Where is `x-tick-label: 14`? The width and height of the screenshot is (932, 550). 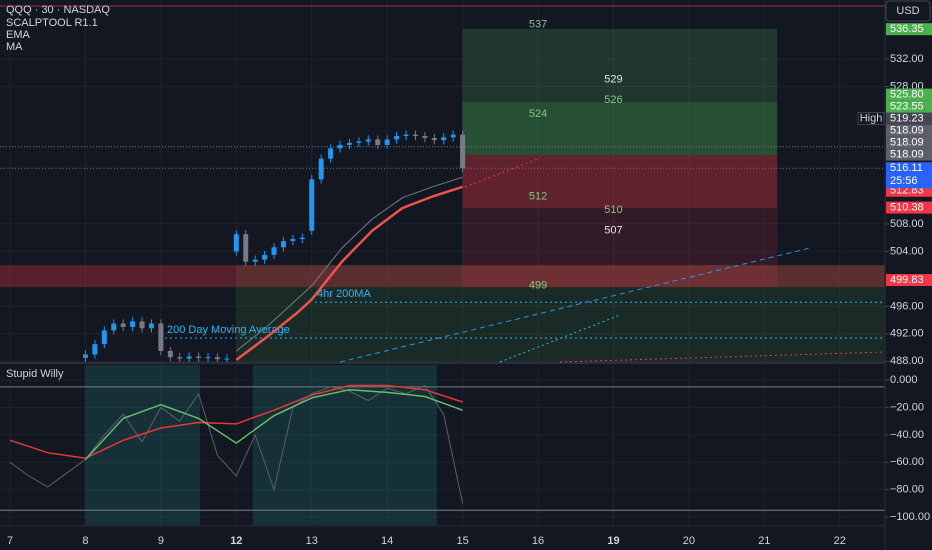 x-tick-label: 14 is located at coordinates (387, 541).